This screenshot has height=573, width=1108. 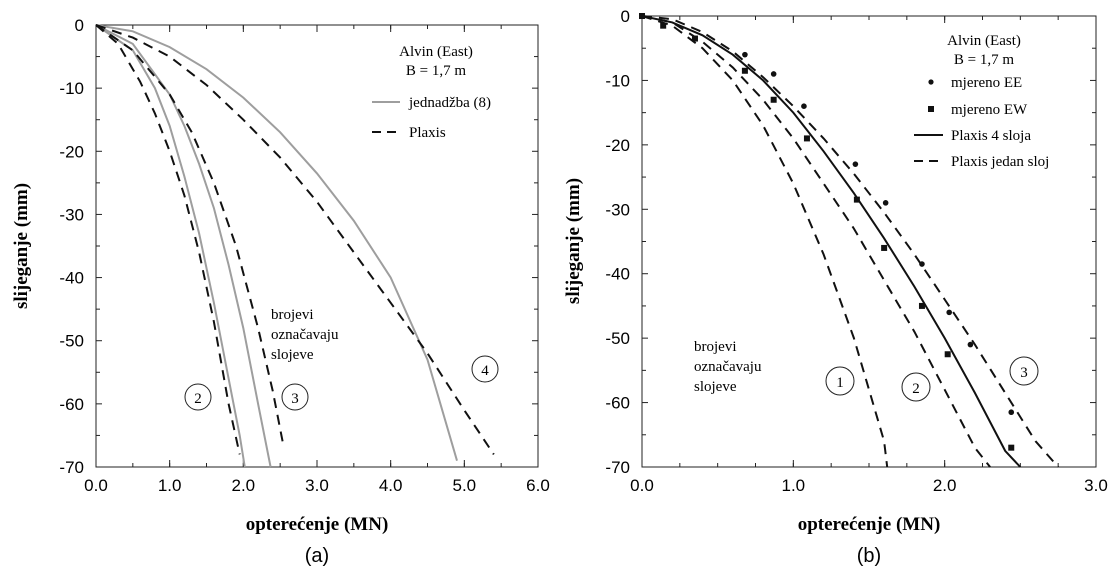 I want to click on y-tick-label-a: -40, so click(x=71, y=278).